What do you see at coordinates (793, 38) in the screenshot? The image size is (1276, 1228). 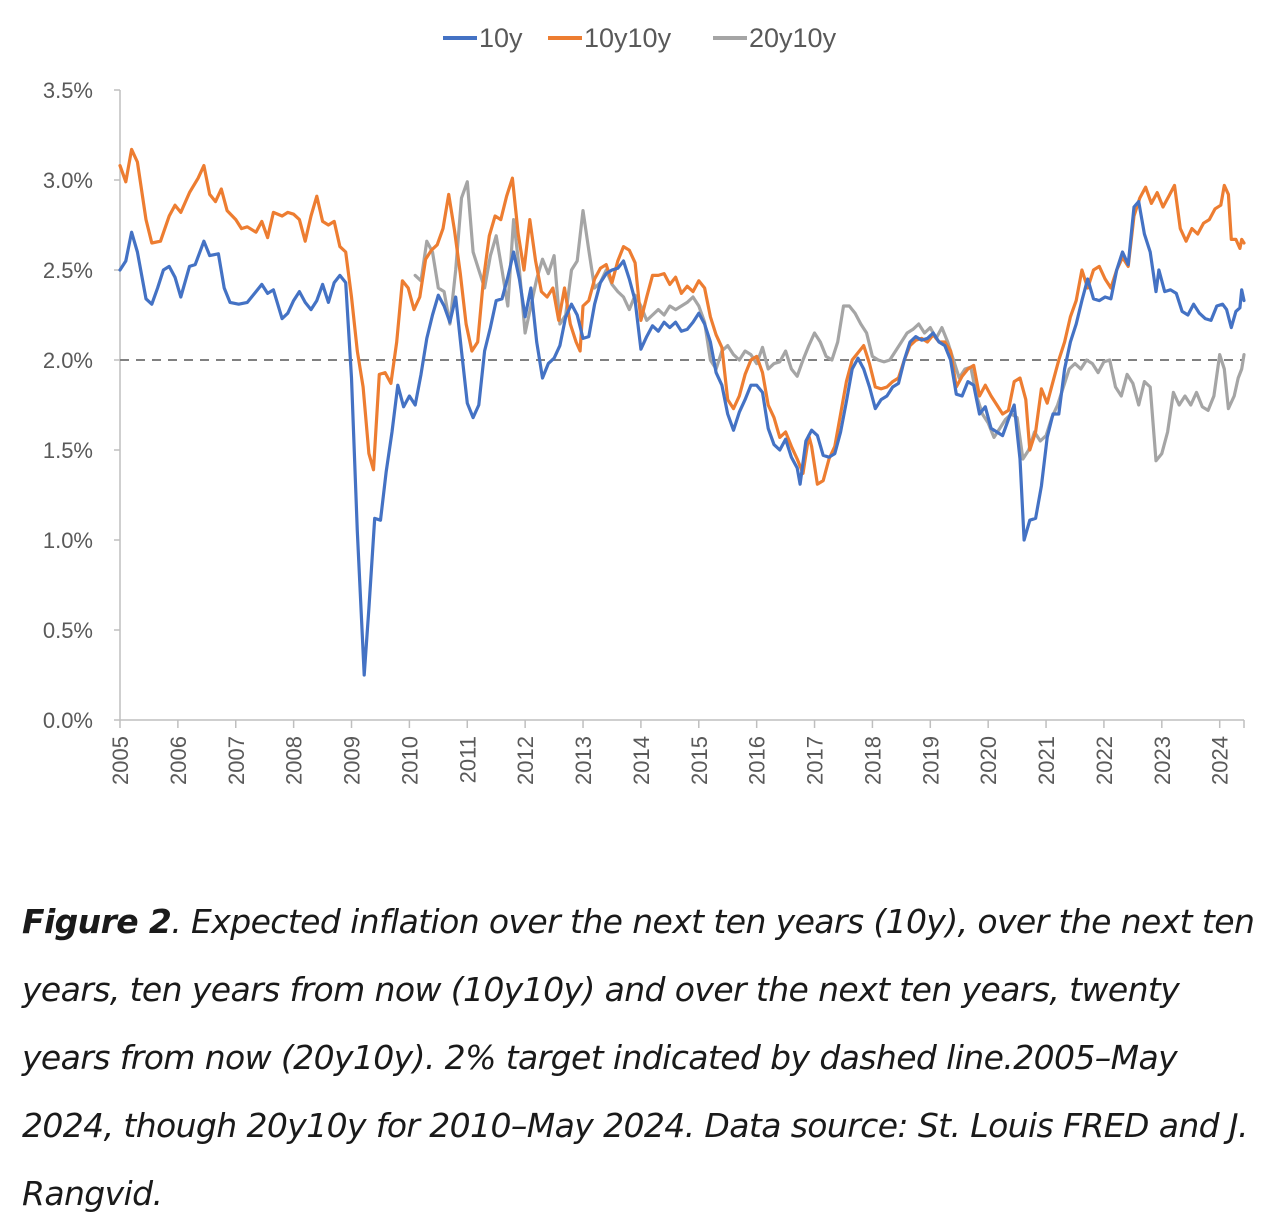 I see `legend-label-20y10y: 20y10y` at bounding box center [793, 38].